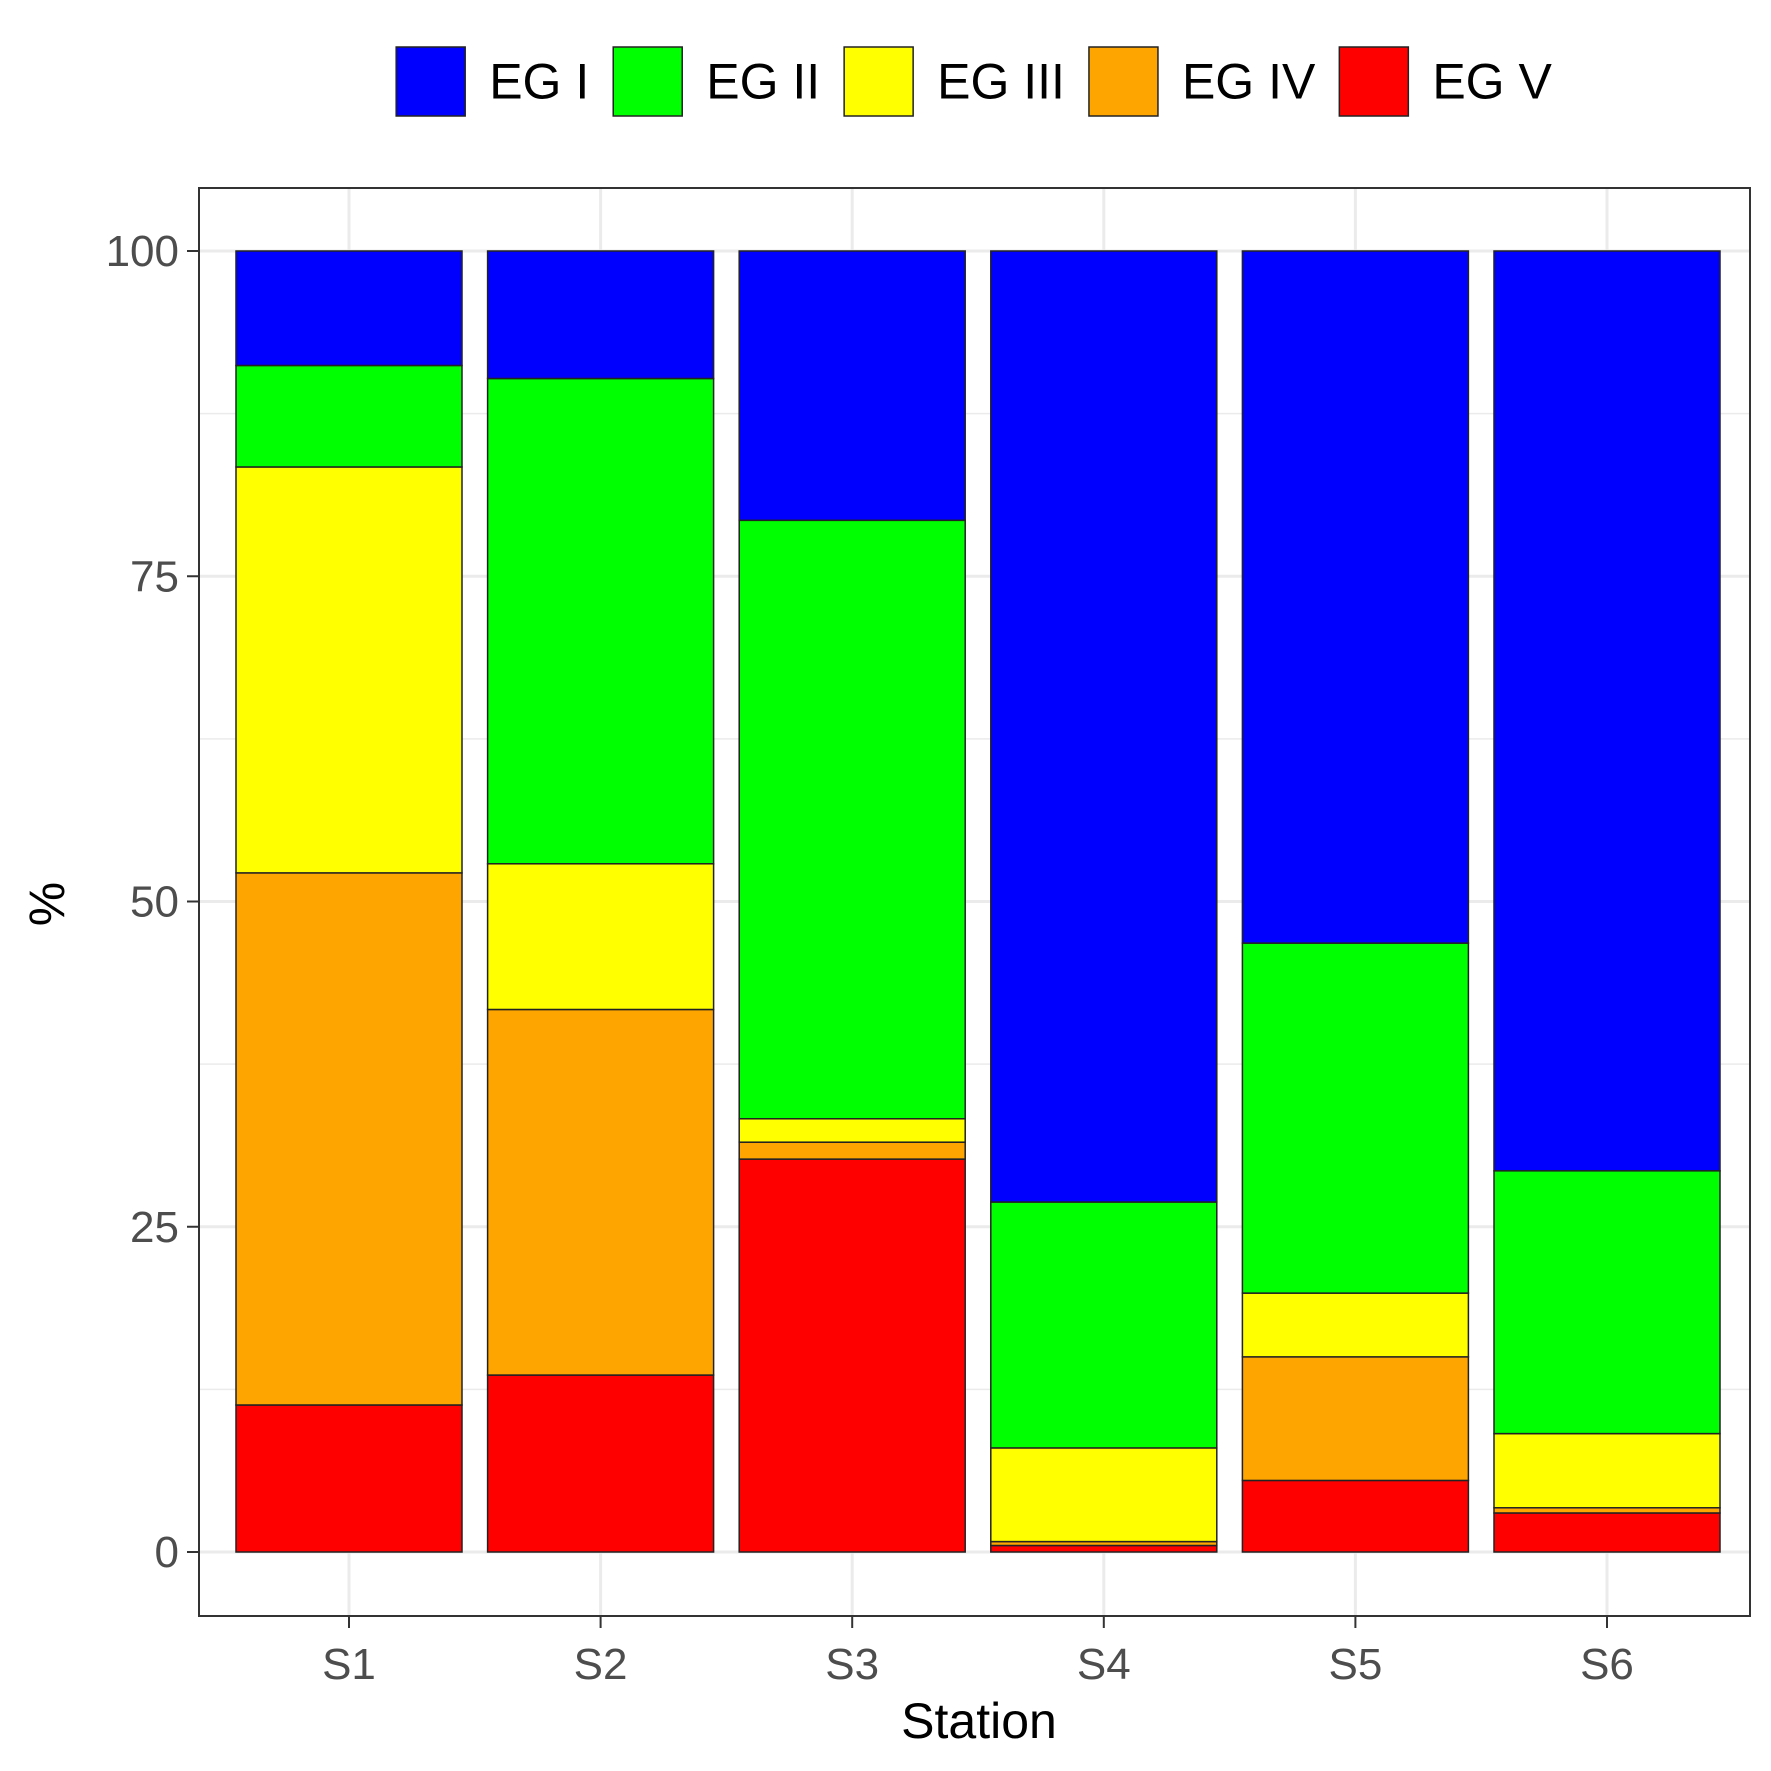 This screenshot has height=1771, width=1771. I want to click on x-tick-label: S3, so click(852, 1664).